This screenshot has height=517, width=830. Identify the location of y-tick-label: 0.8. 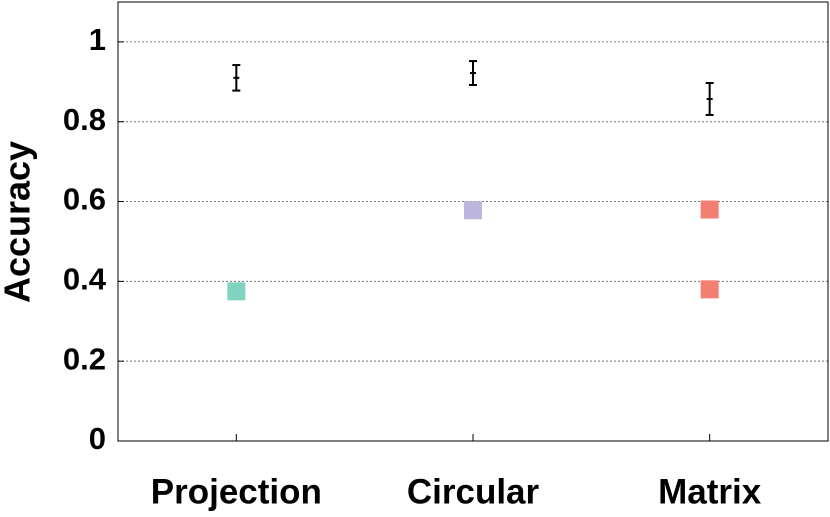
(84, 119).